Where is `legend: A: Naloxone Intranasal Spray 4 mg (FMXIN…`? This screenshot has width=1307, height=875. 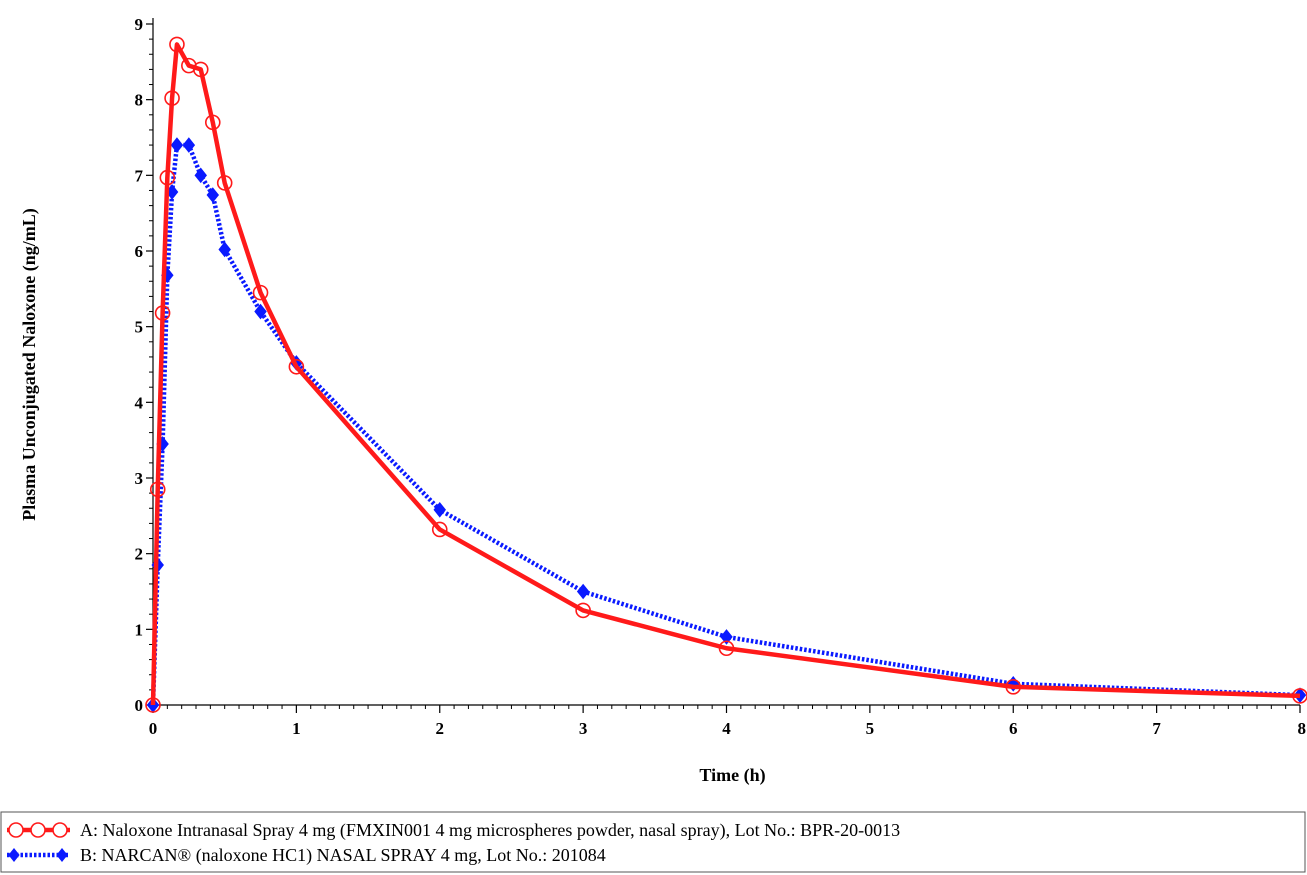
legend: A: Naloxone Intranasal Spray 4 mg (FMXIN… is located at coordinates (653, 842).